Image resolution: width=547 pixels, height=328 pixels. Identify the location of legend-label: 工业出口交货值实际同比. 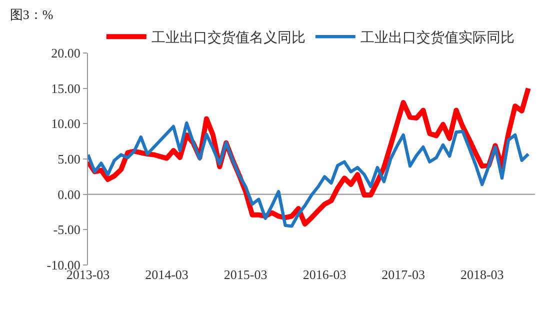
(437, 38).